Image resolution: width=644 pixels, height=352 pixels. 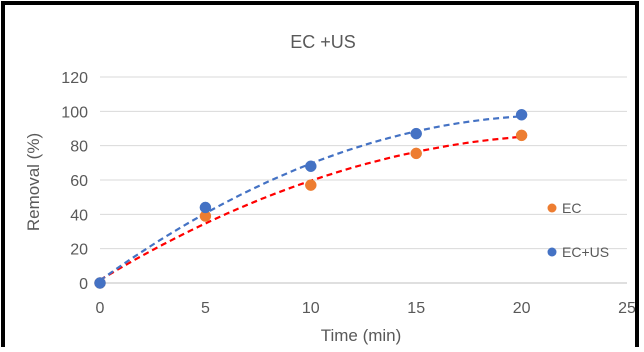 What do you see at coordinates (79, 250) in the screenshot?
I see `y-tick-label-20: 20` at bounding box center [79, 250].